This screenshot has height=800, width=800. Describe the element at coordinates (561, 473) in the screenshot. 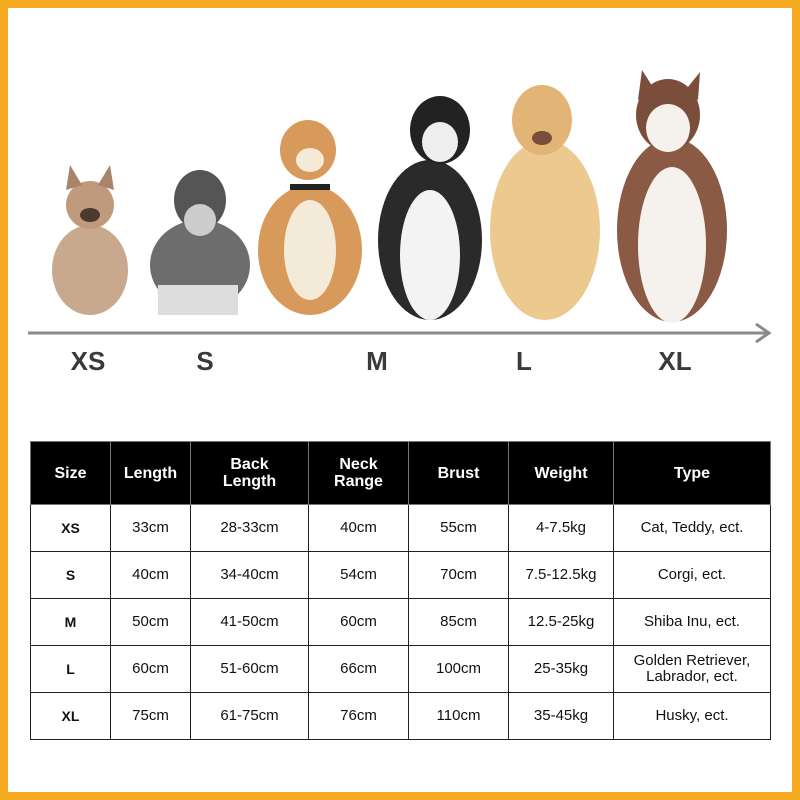

I see `column-header: Weight` at that location.